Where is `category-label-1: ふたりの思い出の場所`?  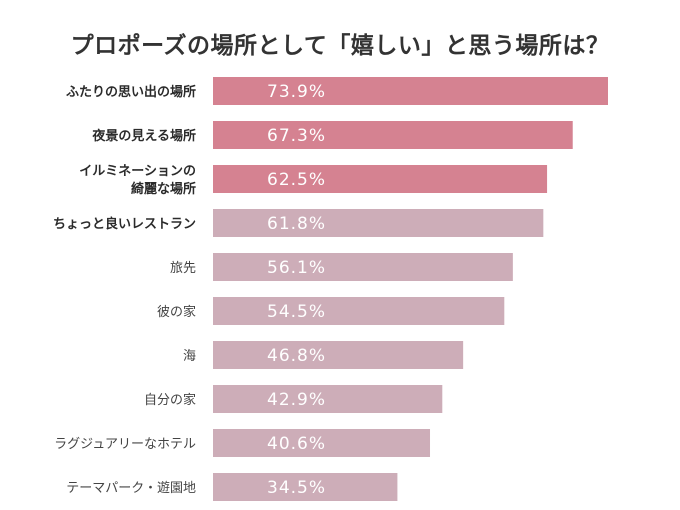
category-label-1: ふたりの思い出の場所 is located at coordinates (131, 92).